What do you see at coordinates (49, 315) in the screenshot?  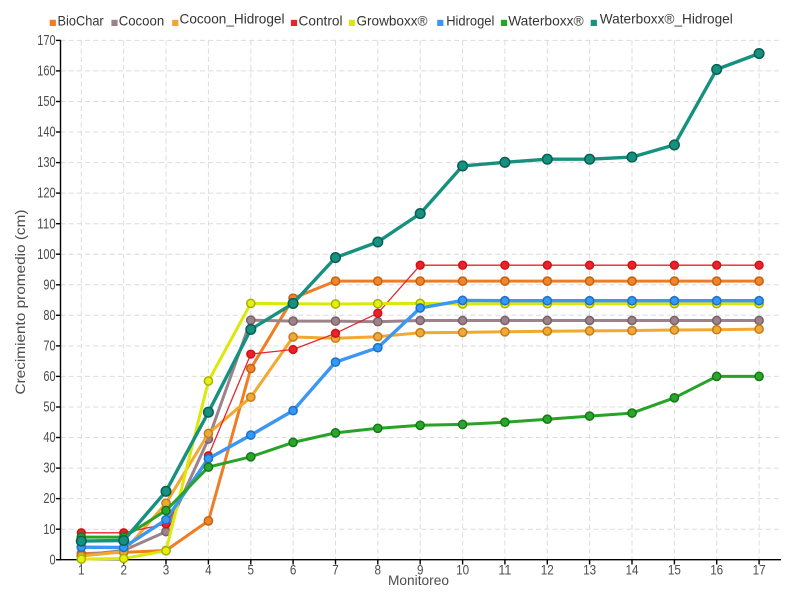 I see `svg-text: 80` at bounding box center [49, 315].